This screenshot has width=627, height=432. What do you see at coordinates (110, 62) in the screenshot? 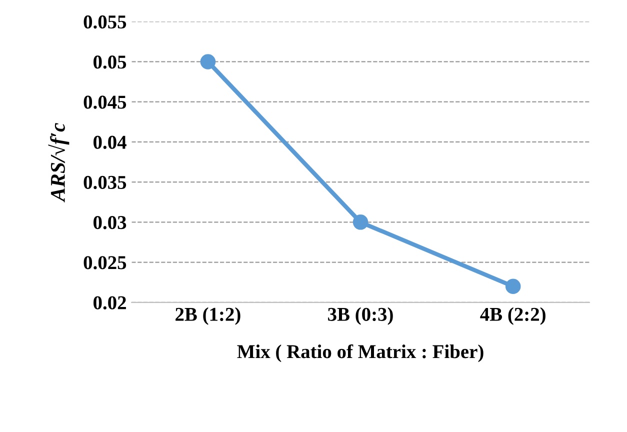
I see `y-tick-label: 0.05` at bounding box center [110, 62].